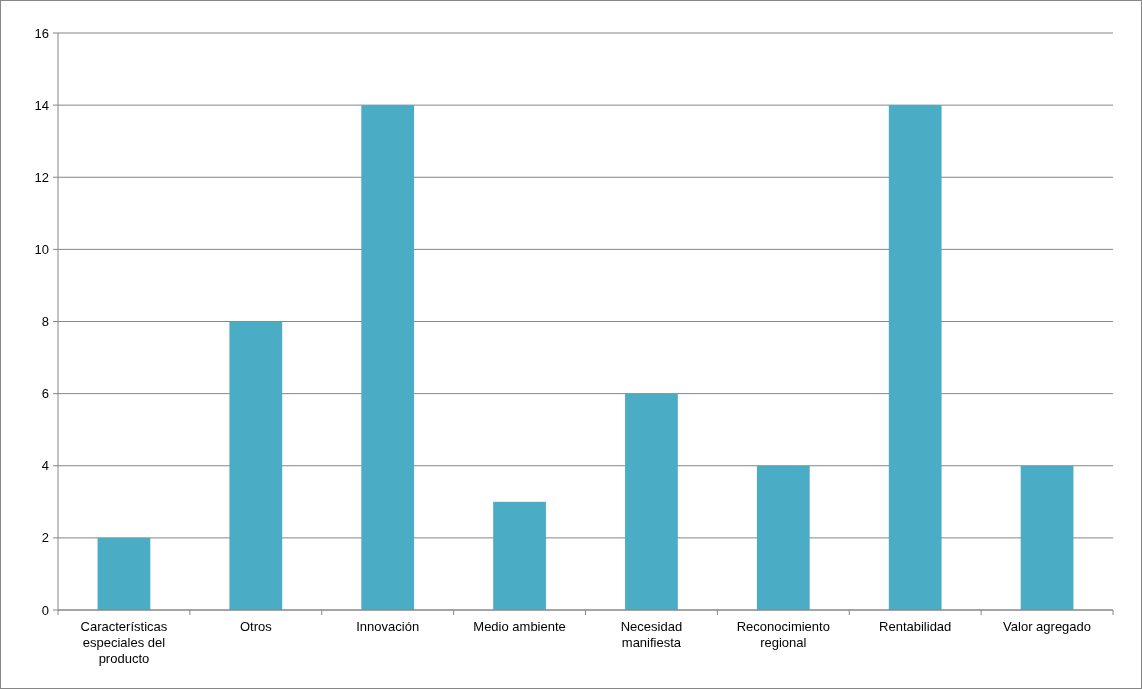  I want to click on x-tick-label: Medio ambiente, so click(519, 626).